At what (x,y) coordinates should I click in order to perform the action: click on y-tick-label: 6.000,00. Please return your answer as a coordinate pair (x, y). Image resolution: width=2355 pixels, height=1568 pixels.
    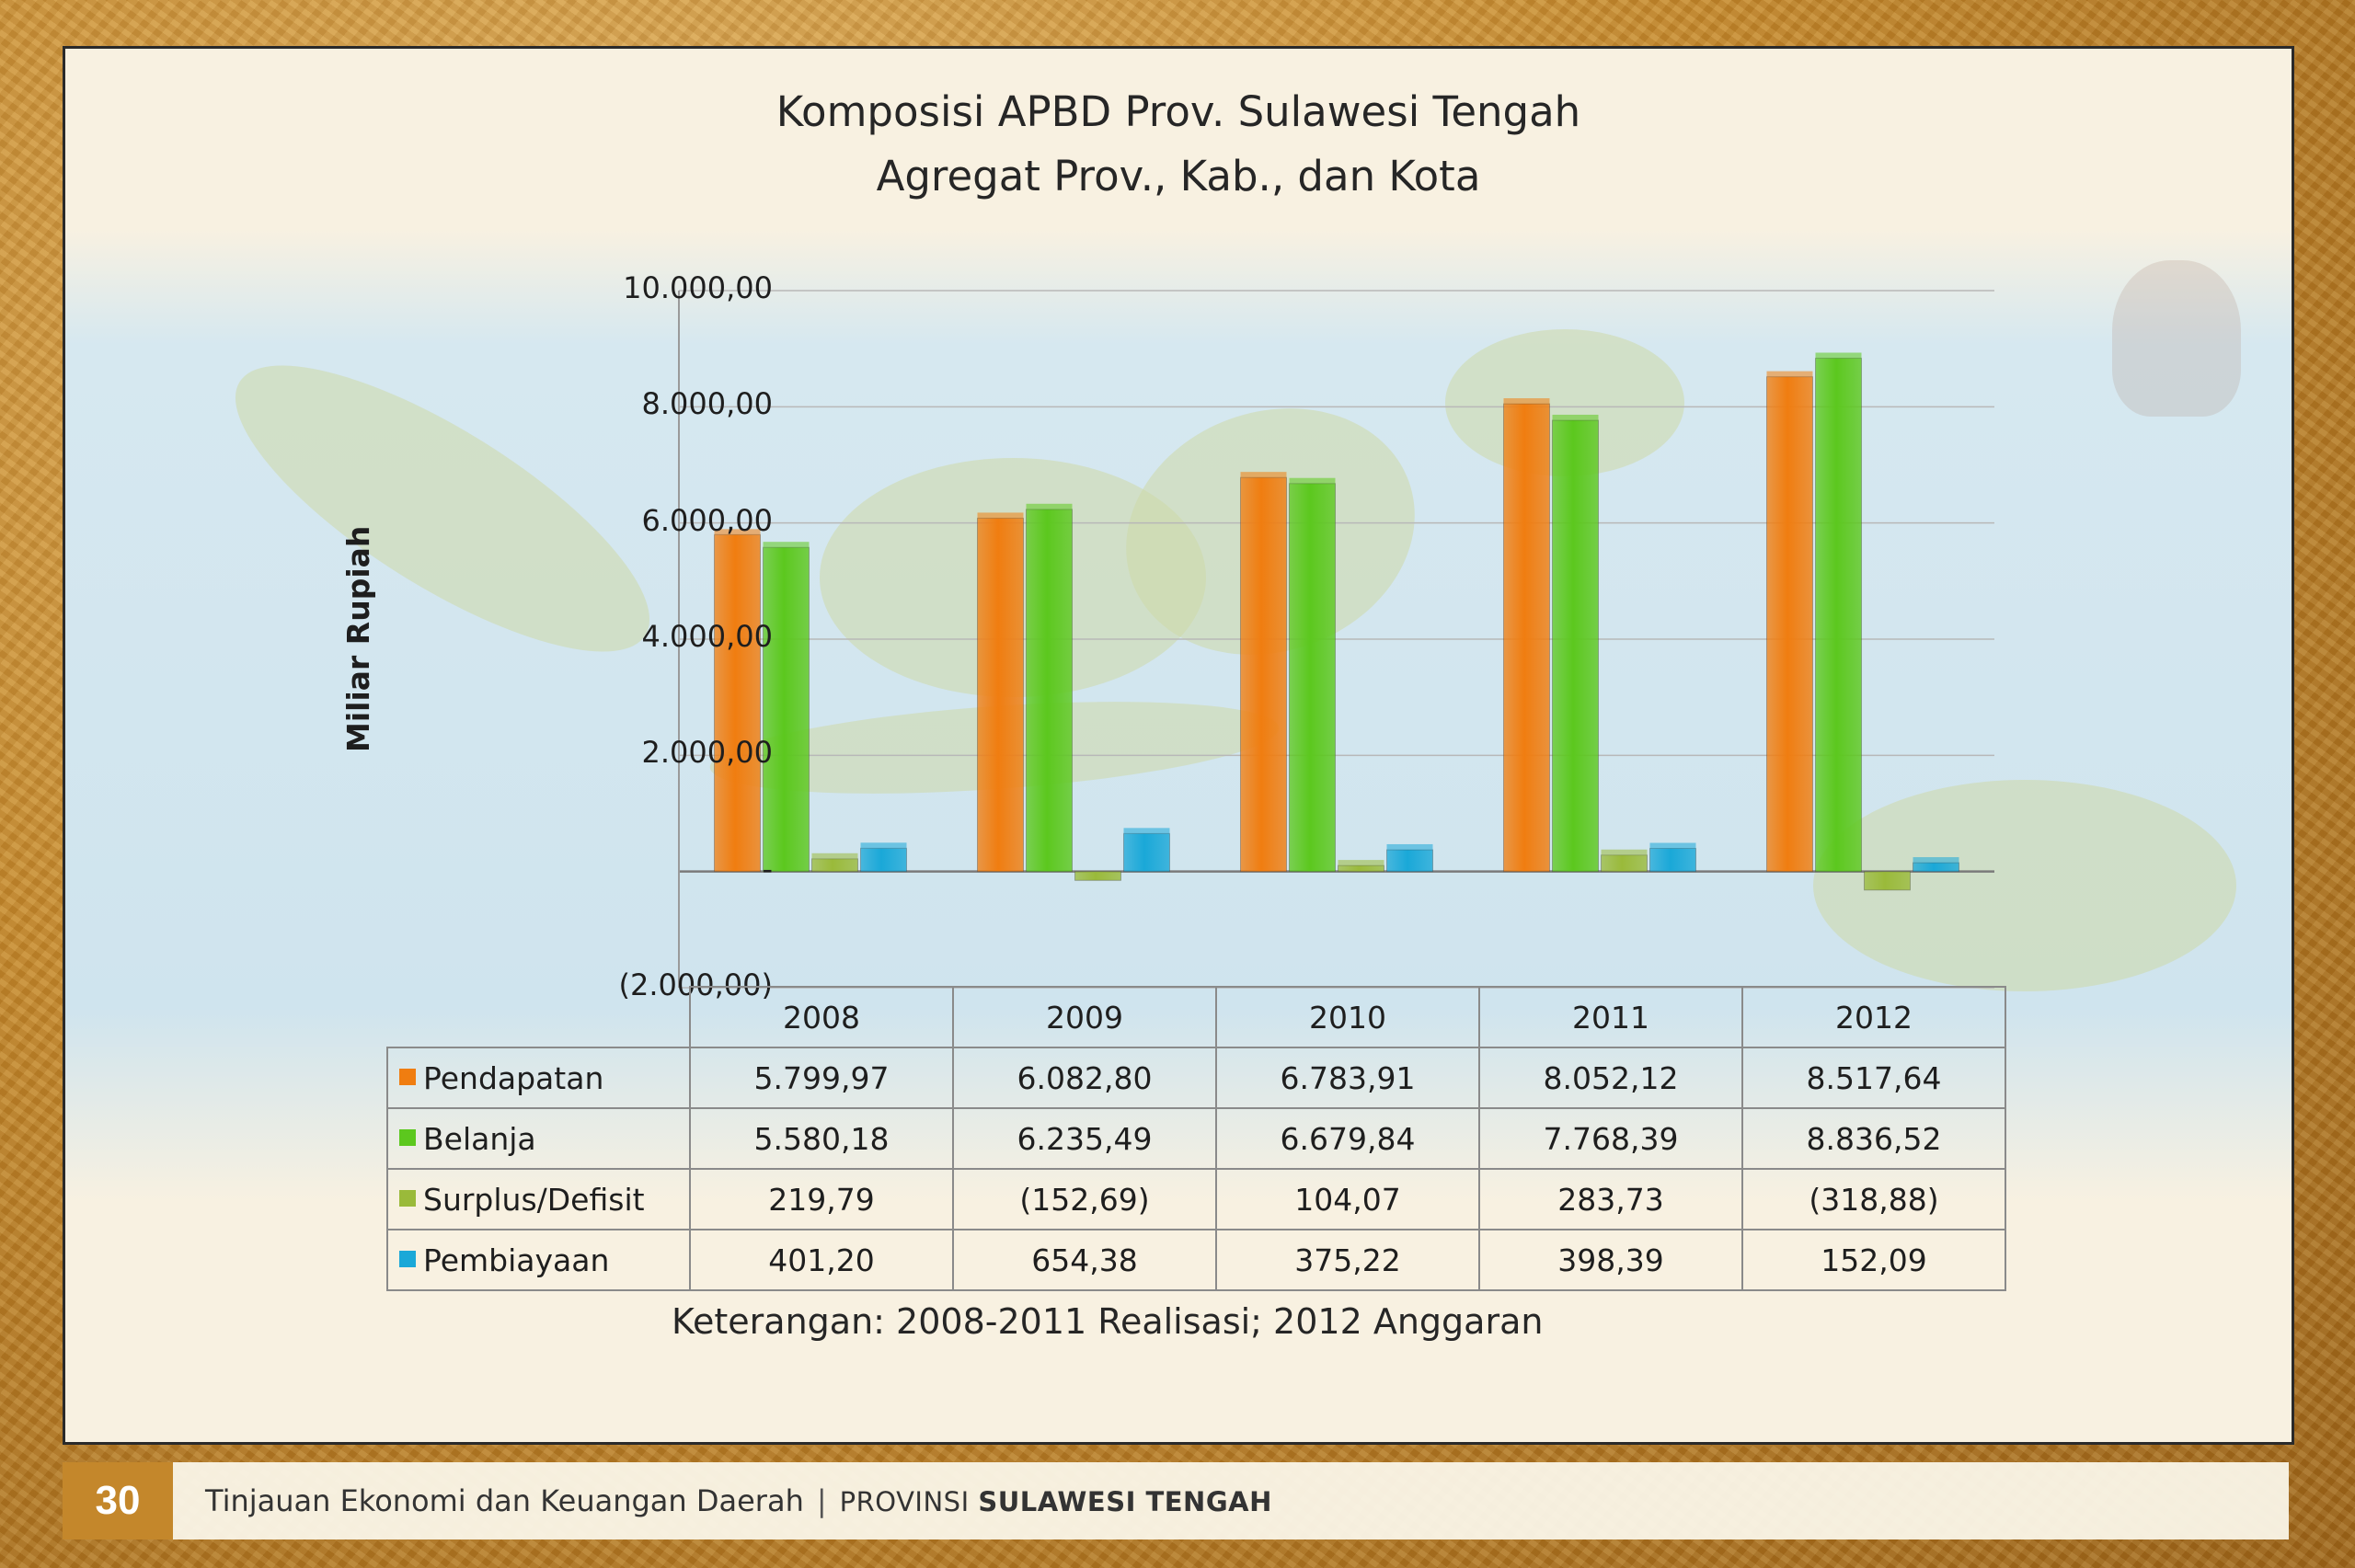
    Looking at the image, I should click on (707, 520).